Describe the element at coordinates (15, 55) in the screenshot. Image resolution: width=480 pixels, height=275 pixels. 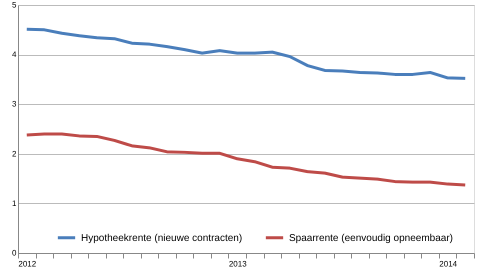
I see `y-tick-label: 4` at that location.